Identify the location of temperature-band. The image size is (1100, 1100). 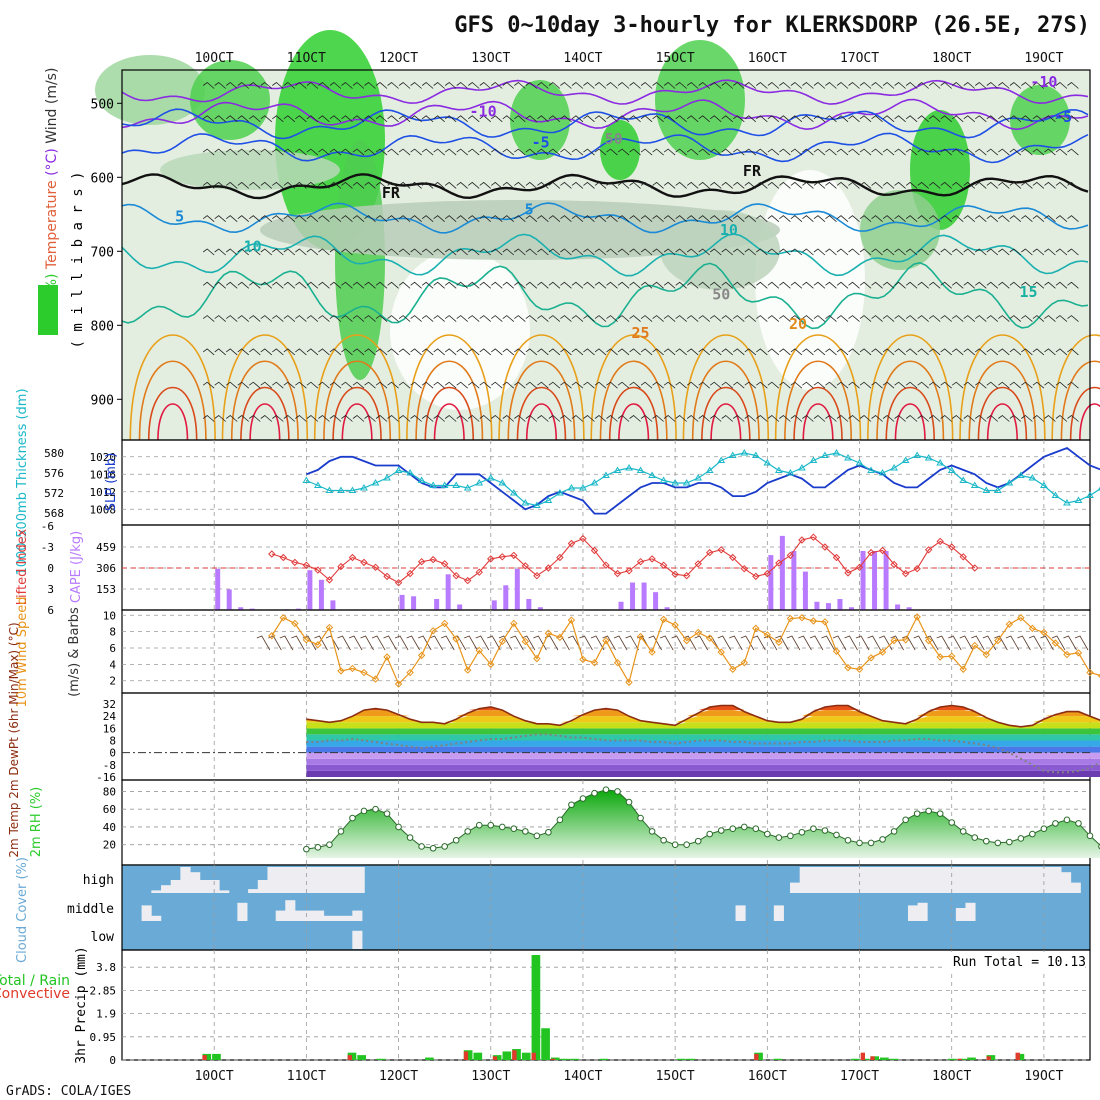
(703, 767).